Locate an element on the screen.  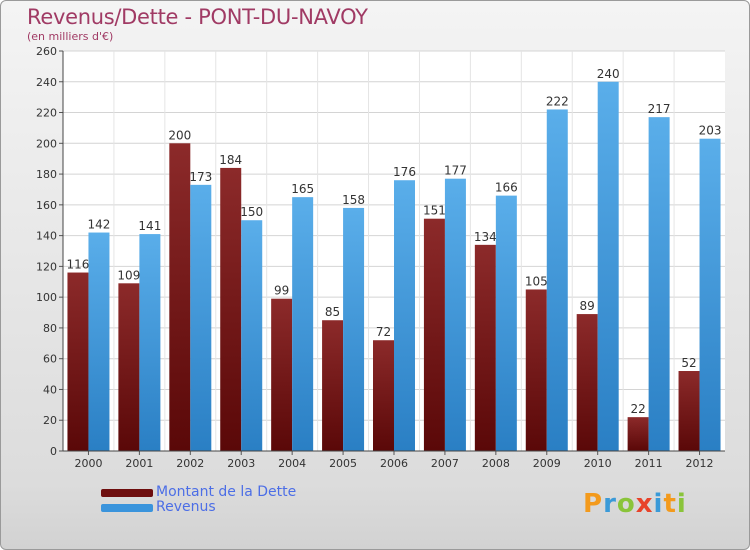
value-label-revenus: 142 is located at coordinates (99, 225).